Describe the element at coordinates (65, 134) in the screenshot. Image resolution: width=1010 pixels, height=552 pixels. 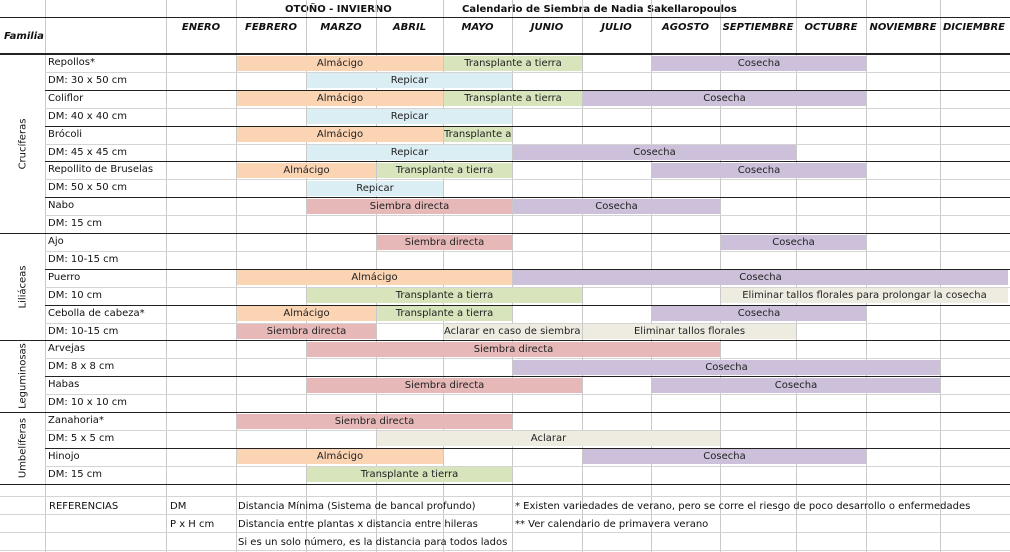
I see `crop-label: Brócoli` at that location.